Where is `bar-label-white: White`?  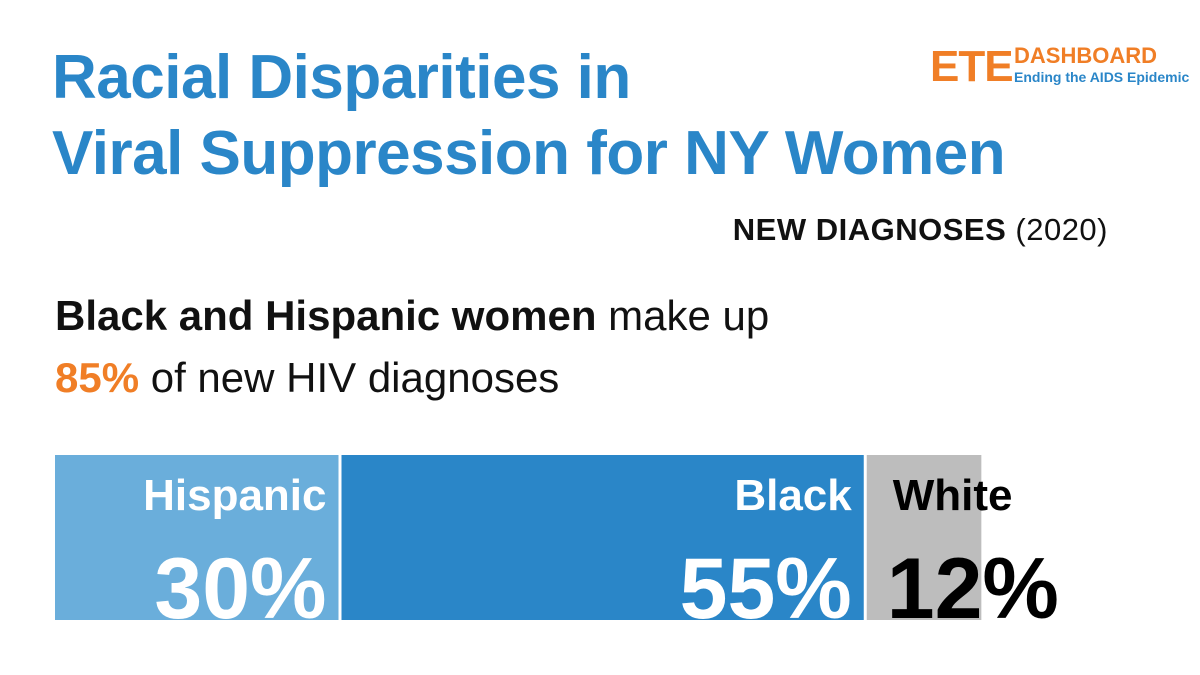 bar-label-white: White is located at coordinates (953, 495).